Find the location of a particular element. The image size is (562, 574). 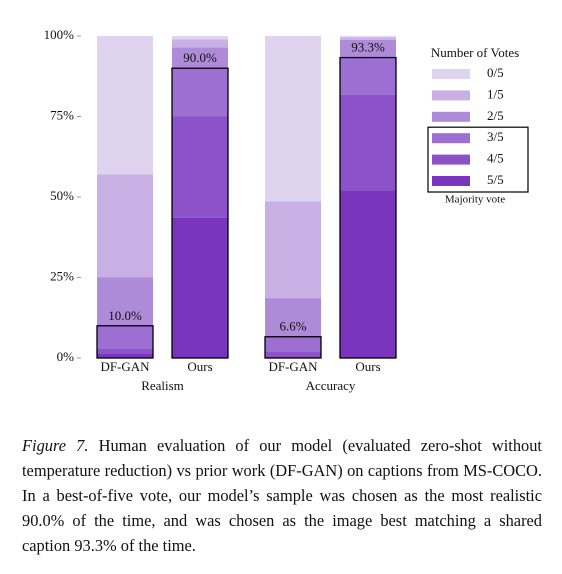

group-label: Accuracy is located at coordinates (331, 385).